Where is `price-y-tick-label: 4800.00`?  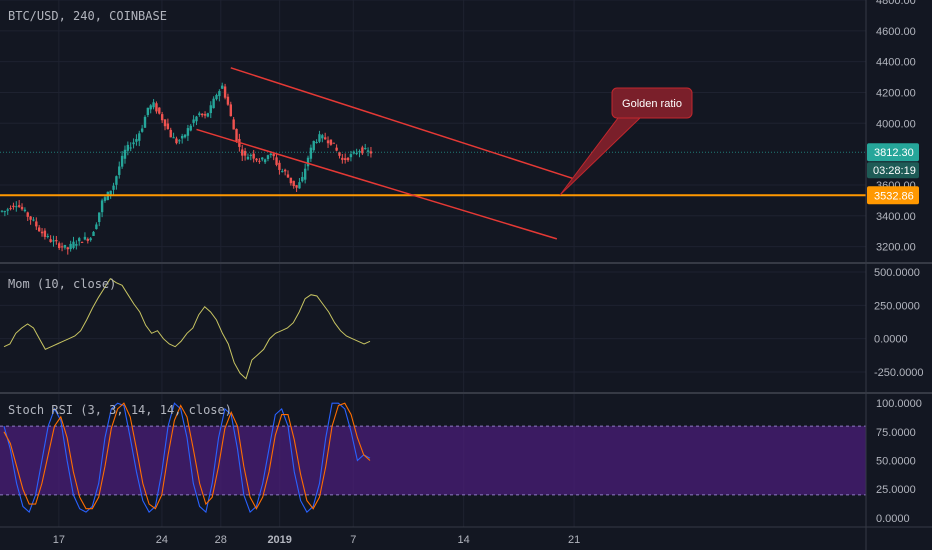
price-y-tick-label: 4800.00 is located at coordinates (896, 3).